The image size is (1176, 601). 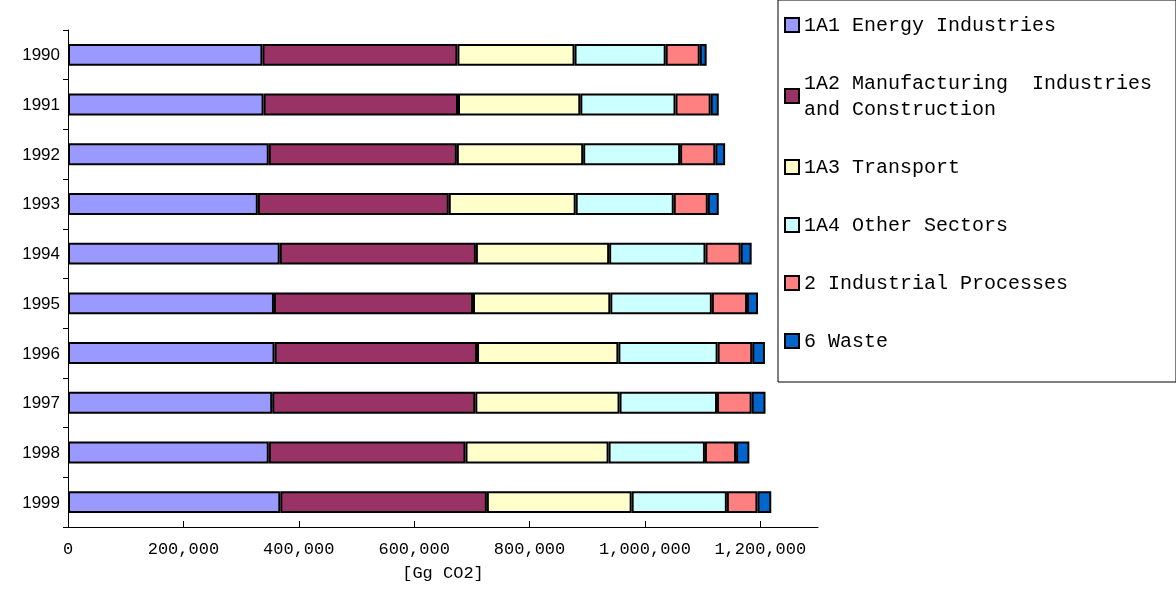 What do you see at coordinates (414, 549) in the screenshot?
I see `x-tick-label: 600,000` at bounding box center [414, 549].